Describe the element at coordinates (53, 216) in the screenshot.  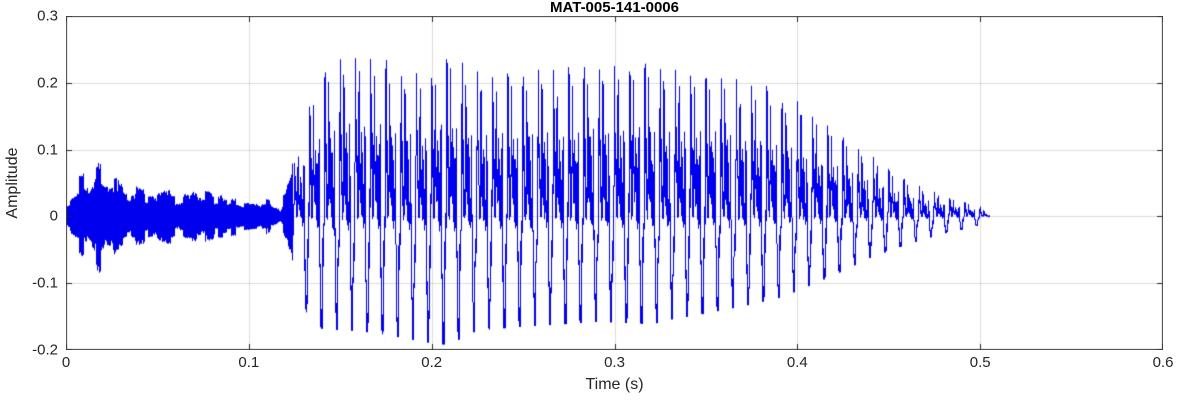
I see `y-tick-label: 0` at that location.